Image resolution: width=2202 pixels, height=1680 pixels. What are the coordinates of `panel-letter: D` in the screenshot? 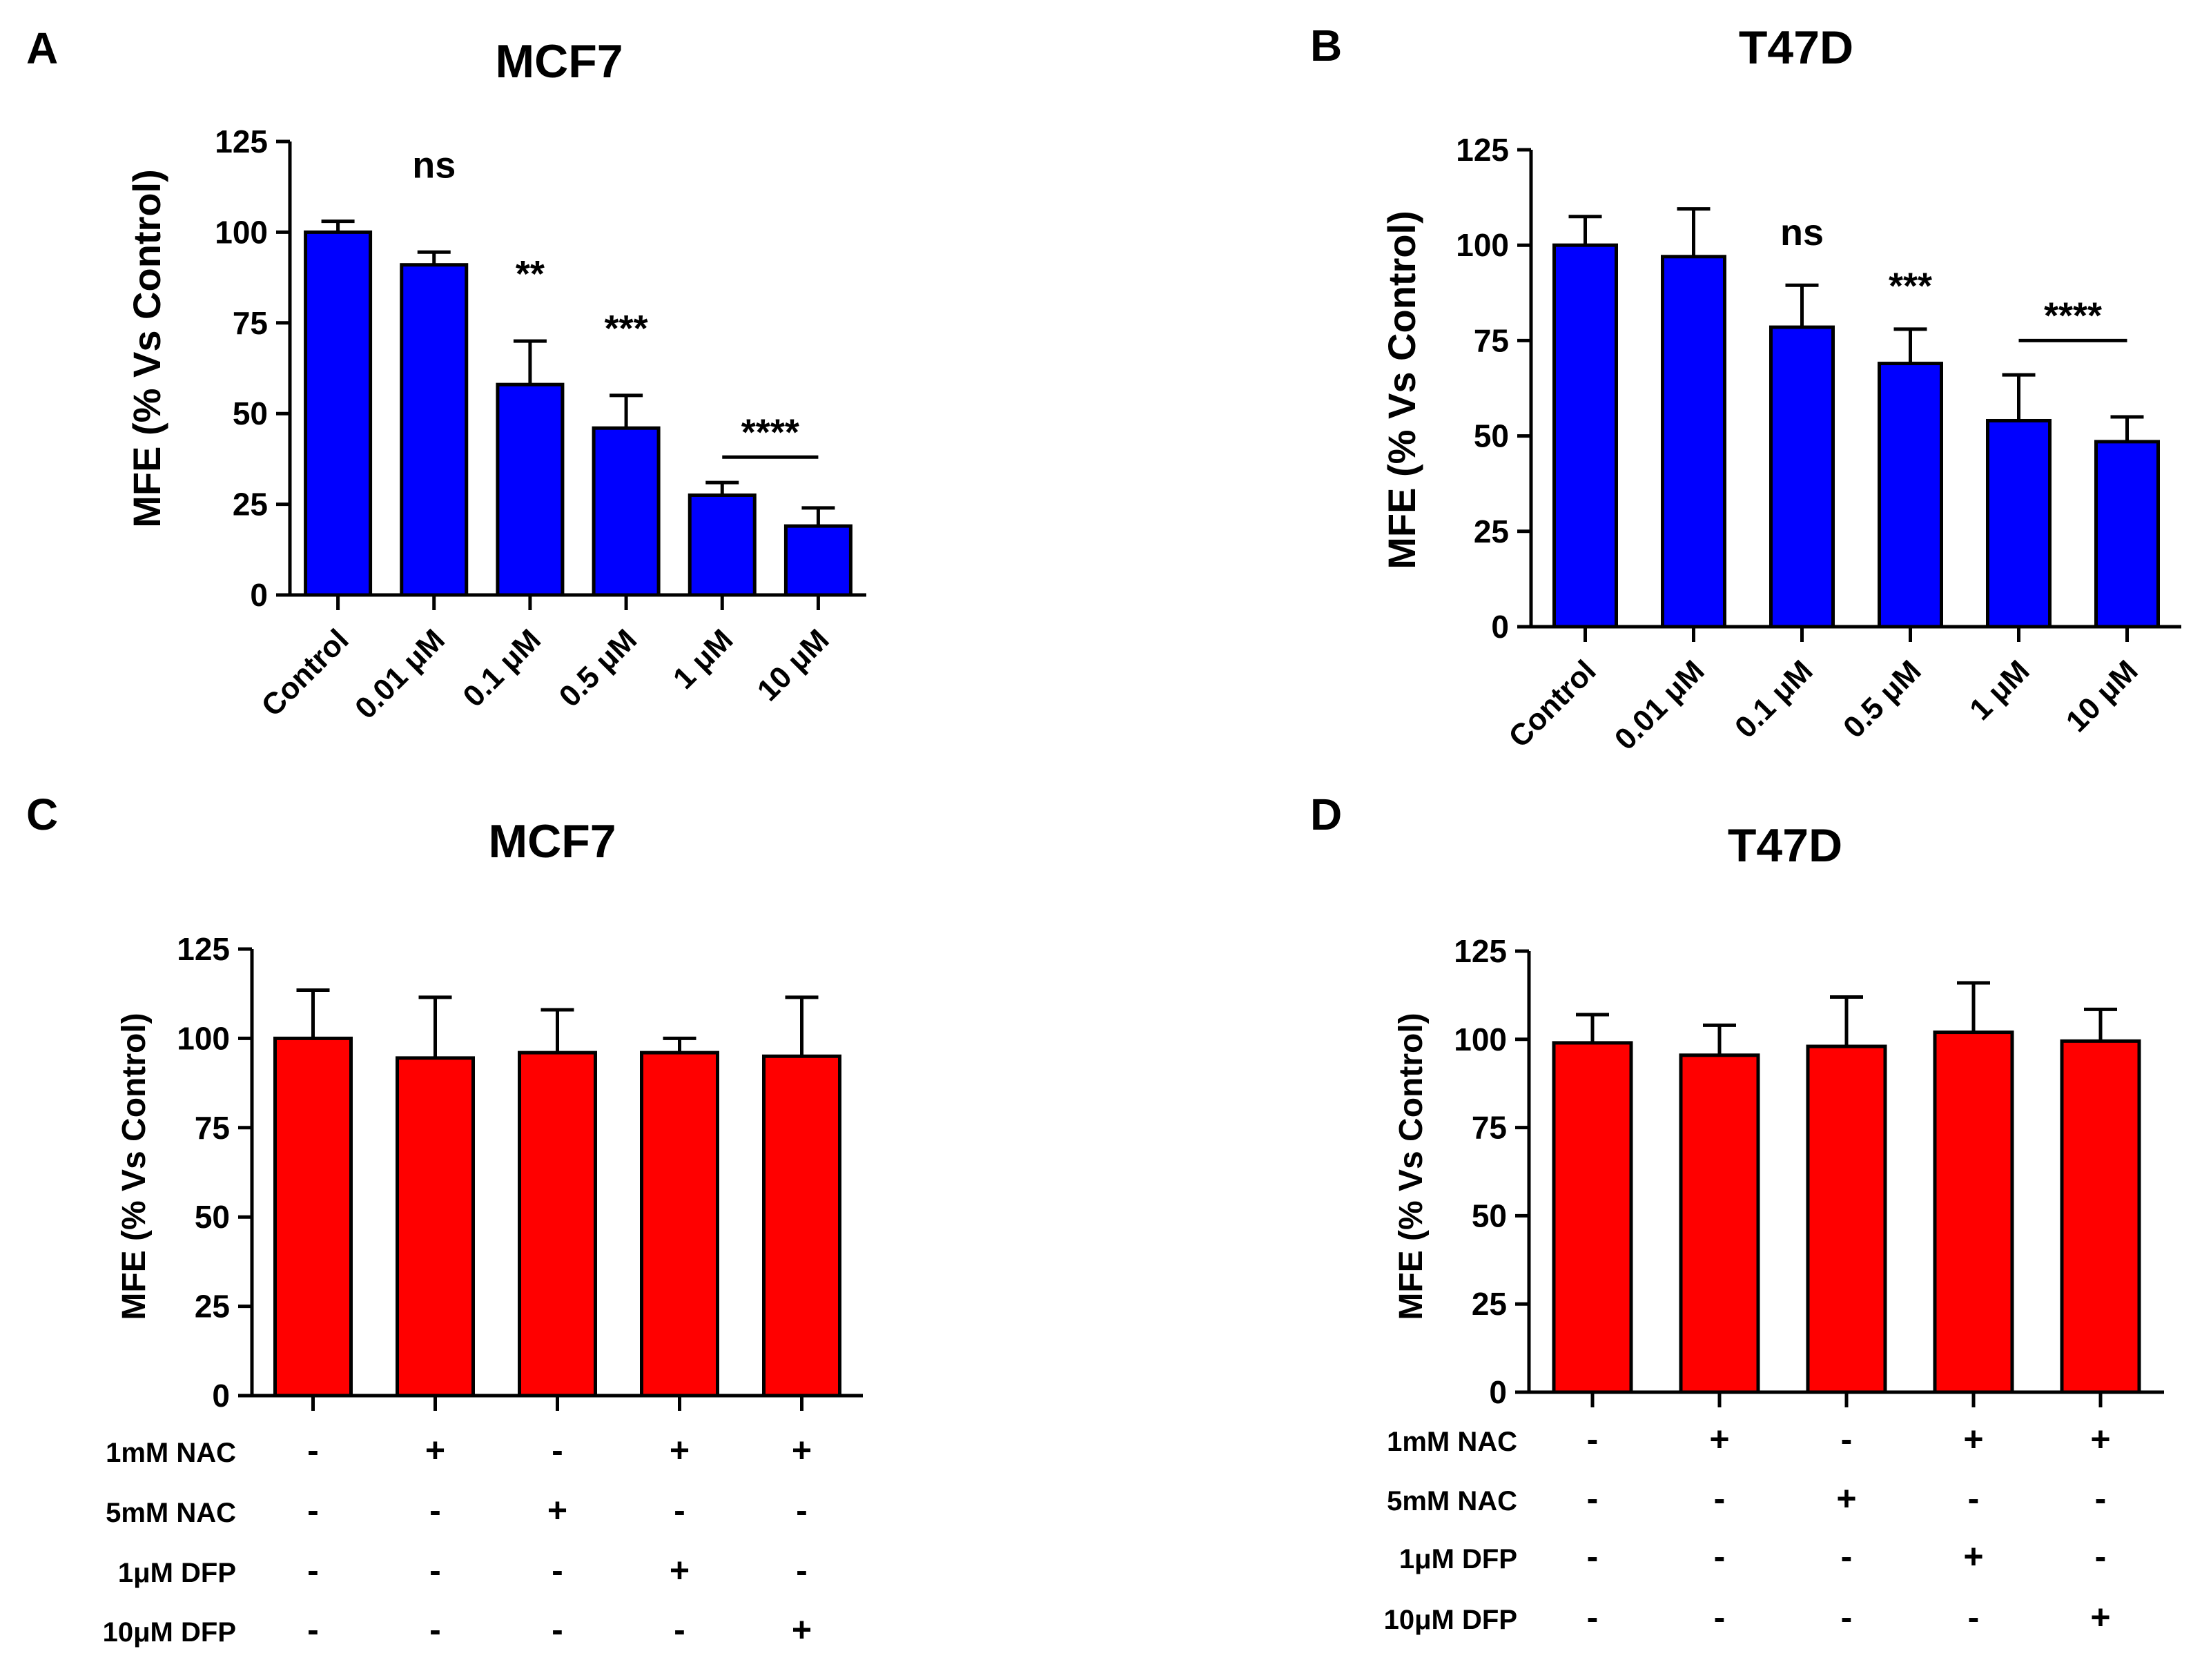 It's located at (1326, 814).